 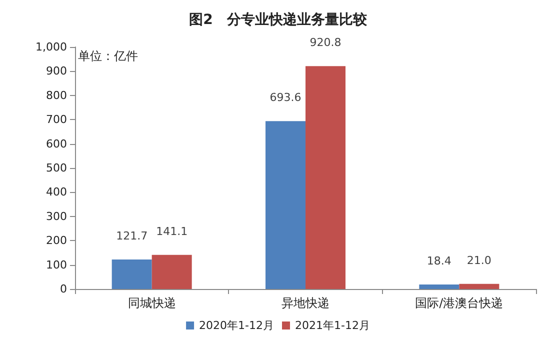 What do you see at coordinates (56, 143) in the screenshot?
I see `y-tick-label: 600` at bounding box center [56, 143].